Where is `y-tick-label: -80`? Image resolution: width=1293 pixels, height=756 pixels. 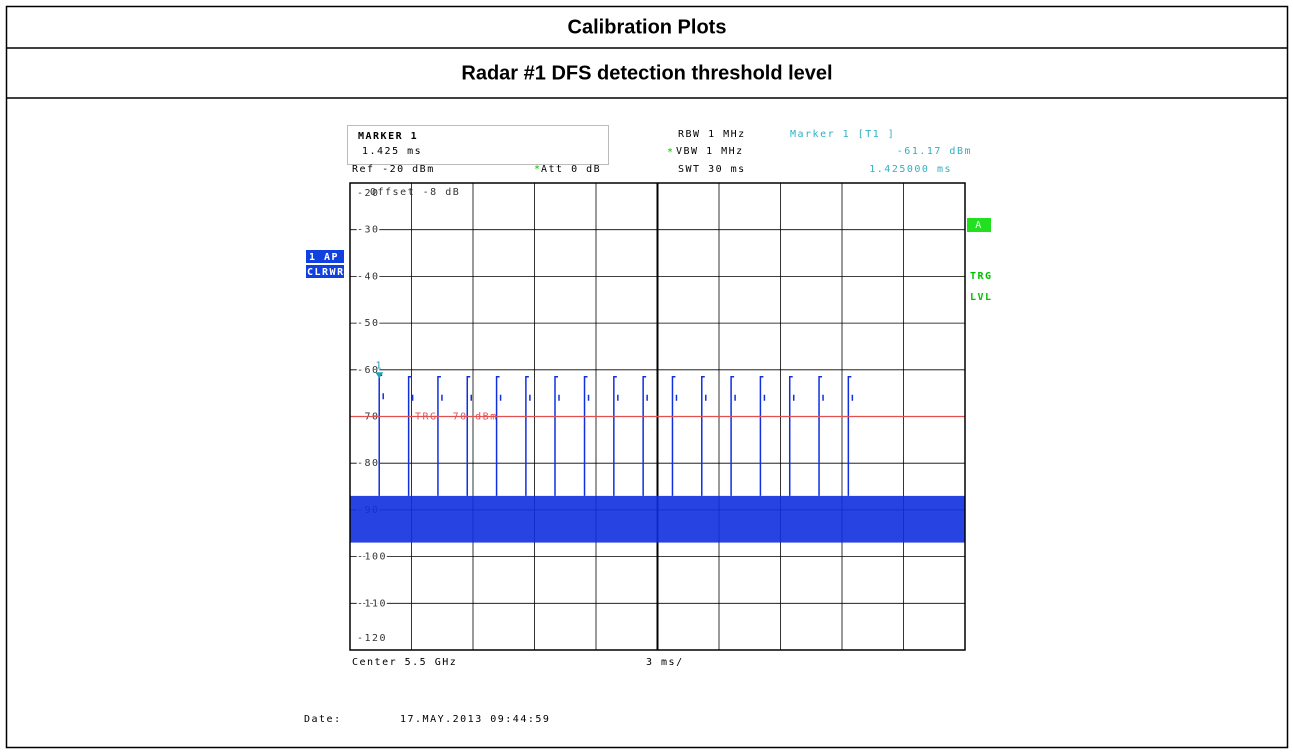
y-tick-label: -80 is located at coordinates (368, 463).